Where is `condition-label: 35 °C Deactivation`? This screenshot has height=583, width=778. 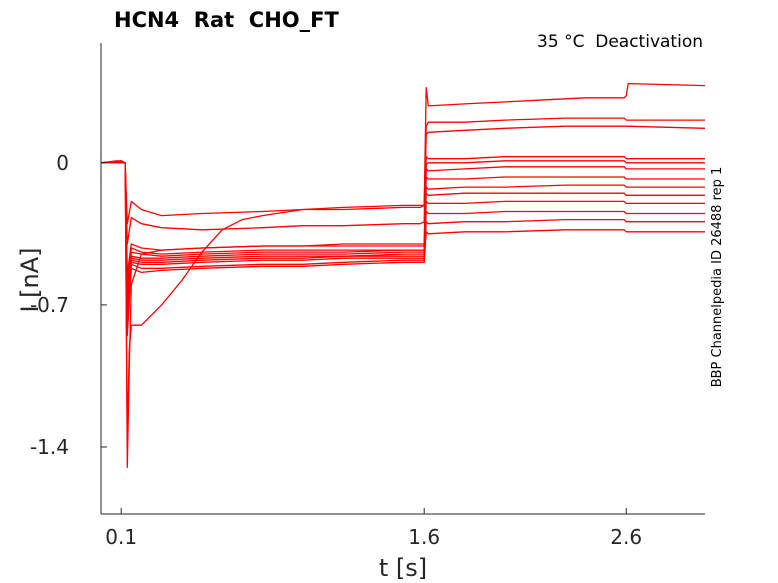
condition-label: 35 °C Deactivation is located at coordinates (620, 42).